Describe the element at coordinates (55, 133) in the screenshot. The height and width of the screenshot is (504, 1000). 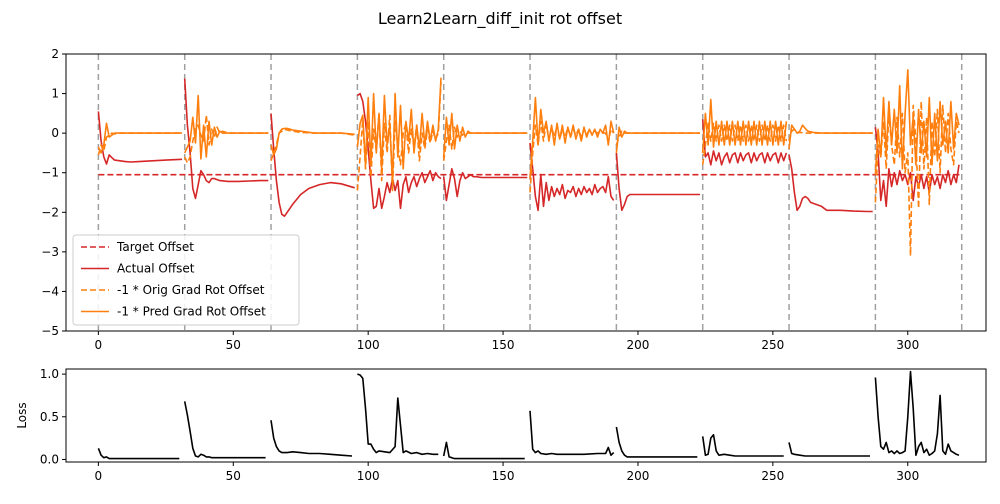
I see `y-tick-label: 0` at that location.